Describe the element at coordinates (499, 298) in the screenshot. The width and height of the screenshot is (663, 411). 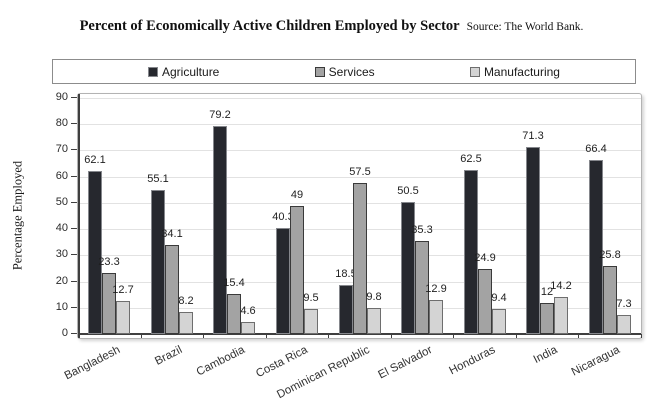
I see `bar-value-label: 9.4` at that location.